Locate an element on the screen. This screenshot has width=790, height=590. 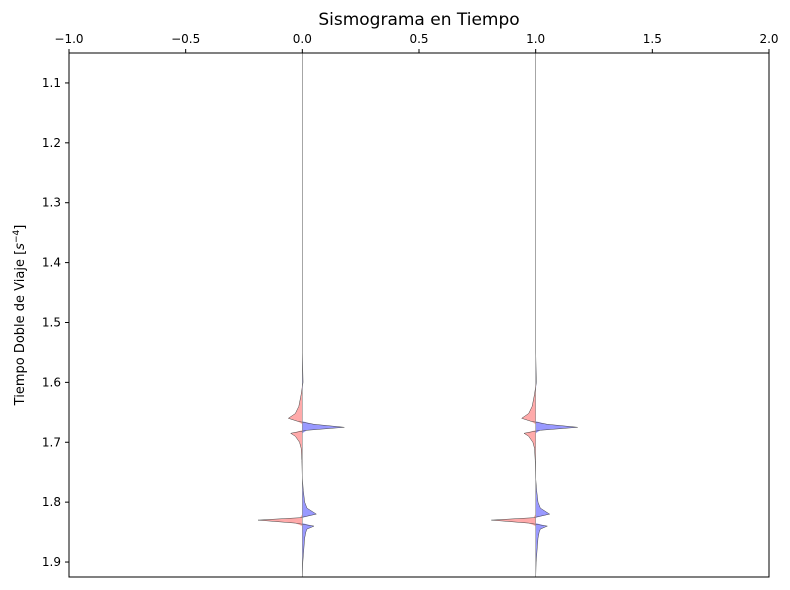
trace-1-wiggle-line is located at coordinates (534, 315).